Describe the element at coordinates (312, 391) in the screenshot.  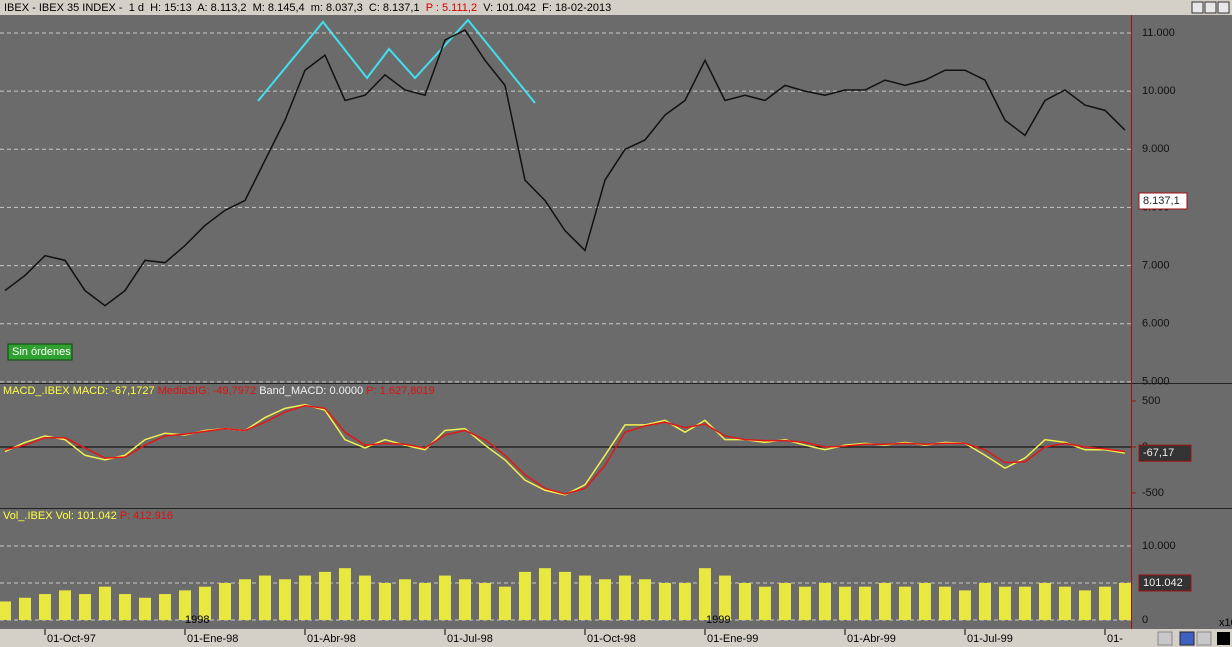
I see `header-segment: Band_MACD: 0.0000` at that location.